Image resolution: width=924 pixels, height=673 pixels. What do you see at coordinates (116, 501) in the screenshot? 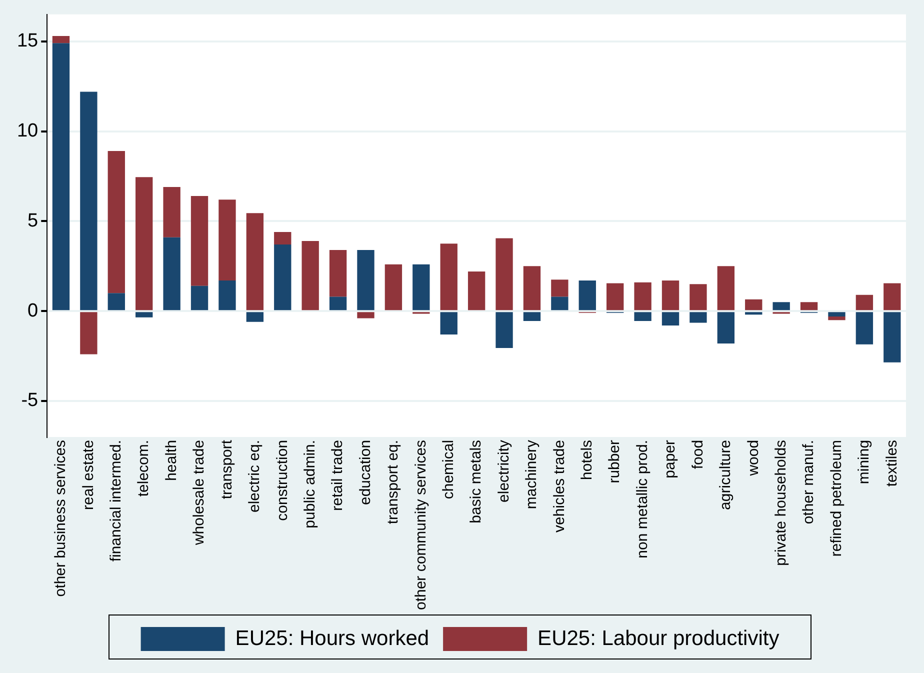
I see `x-tick-label: financial intermed.` at bounding box center [116, 501].